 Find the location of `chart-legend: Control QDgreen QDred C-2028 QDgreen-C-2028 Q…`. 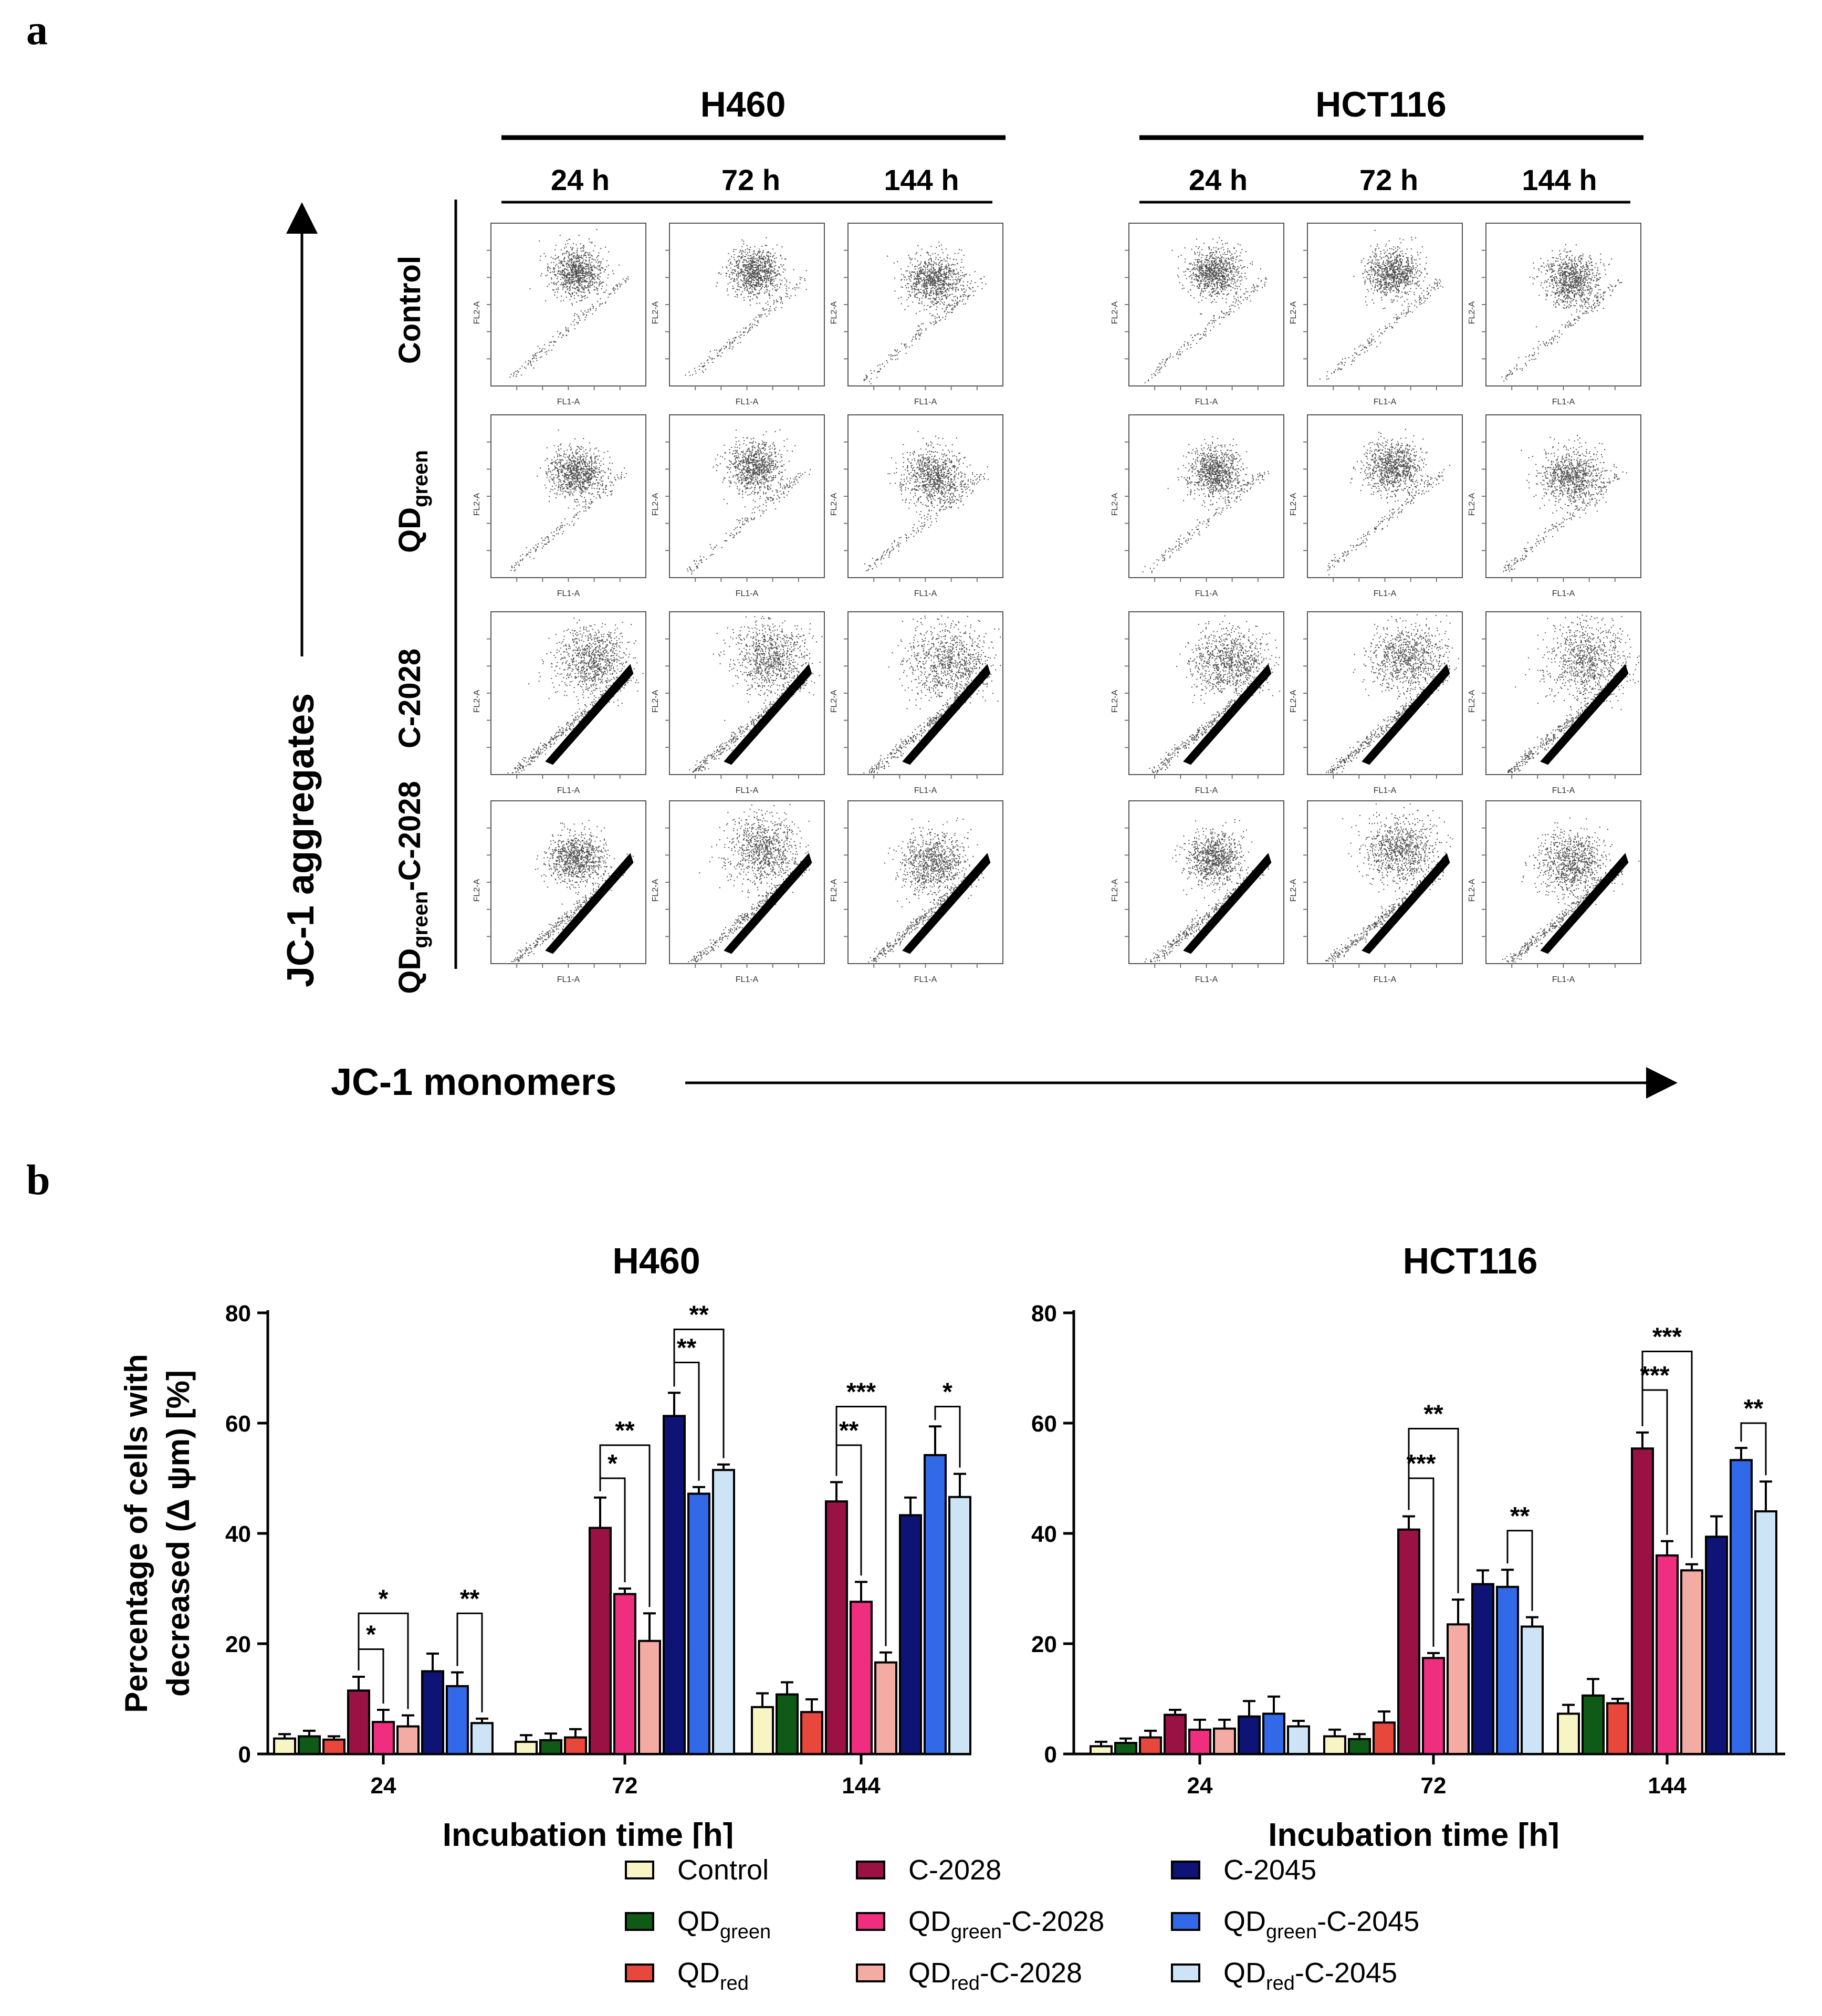

chart-legend: Control QDgreen QDred C-2028 QDgreen-C-2028 Q… is located at coordinates (1071, 1932).